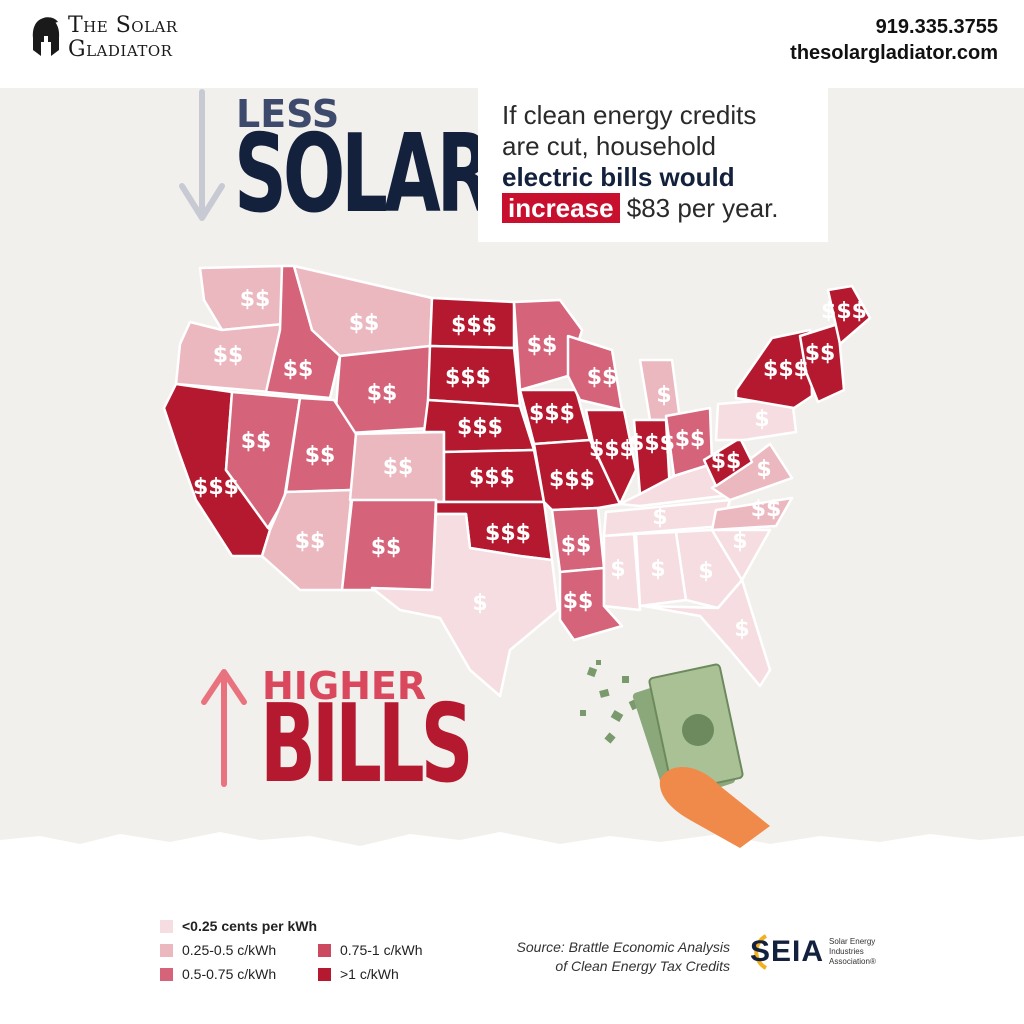 This screenshot has width=1024, height=1024. I want to click on symbol-ga: $, so click(705, 571).